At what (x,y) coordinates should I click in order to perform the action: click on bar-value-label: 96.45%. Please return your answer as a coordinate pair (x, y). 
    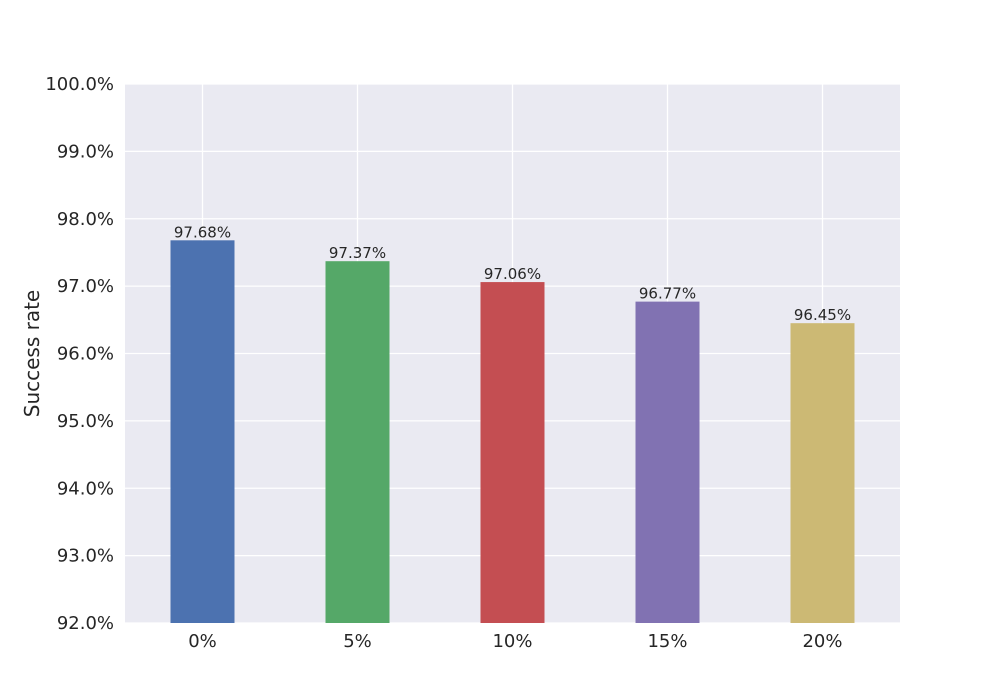
    Looking at the image, I should click on (822, 315).